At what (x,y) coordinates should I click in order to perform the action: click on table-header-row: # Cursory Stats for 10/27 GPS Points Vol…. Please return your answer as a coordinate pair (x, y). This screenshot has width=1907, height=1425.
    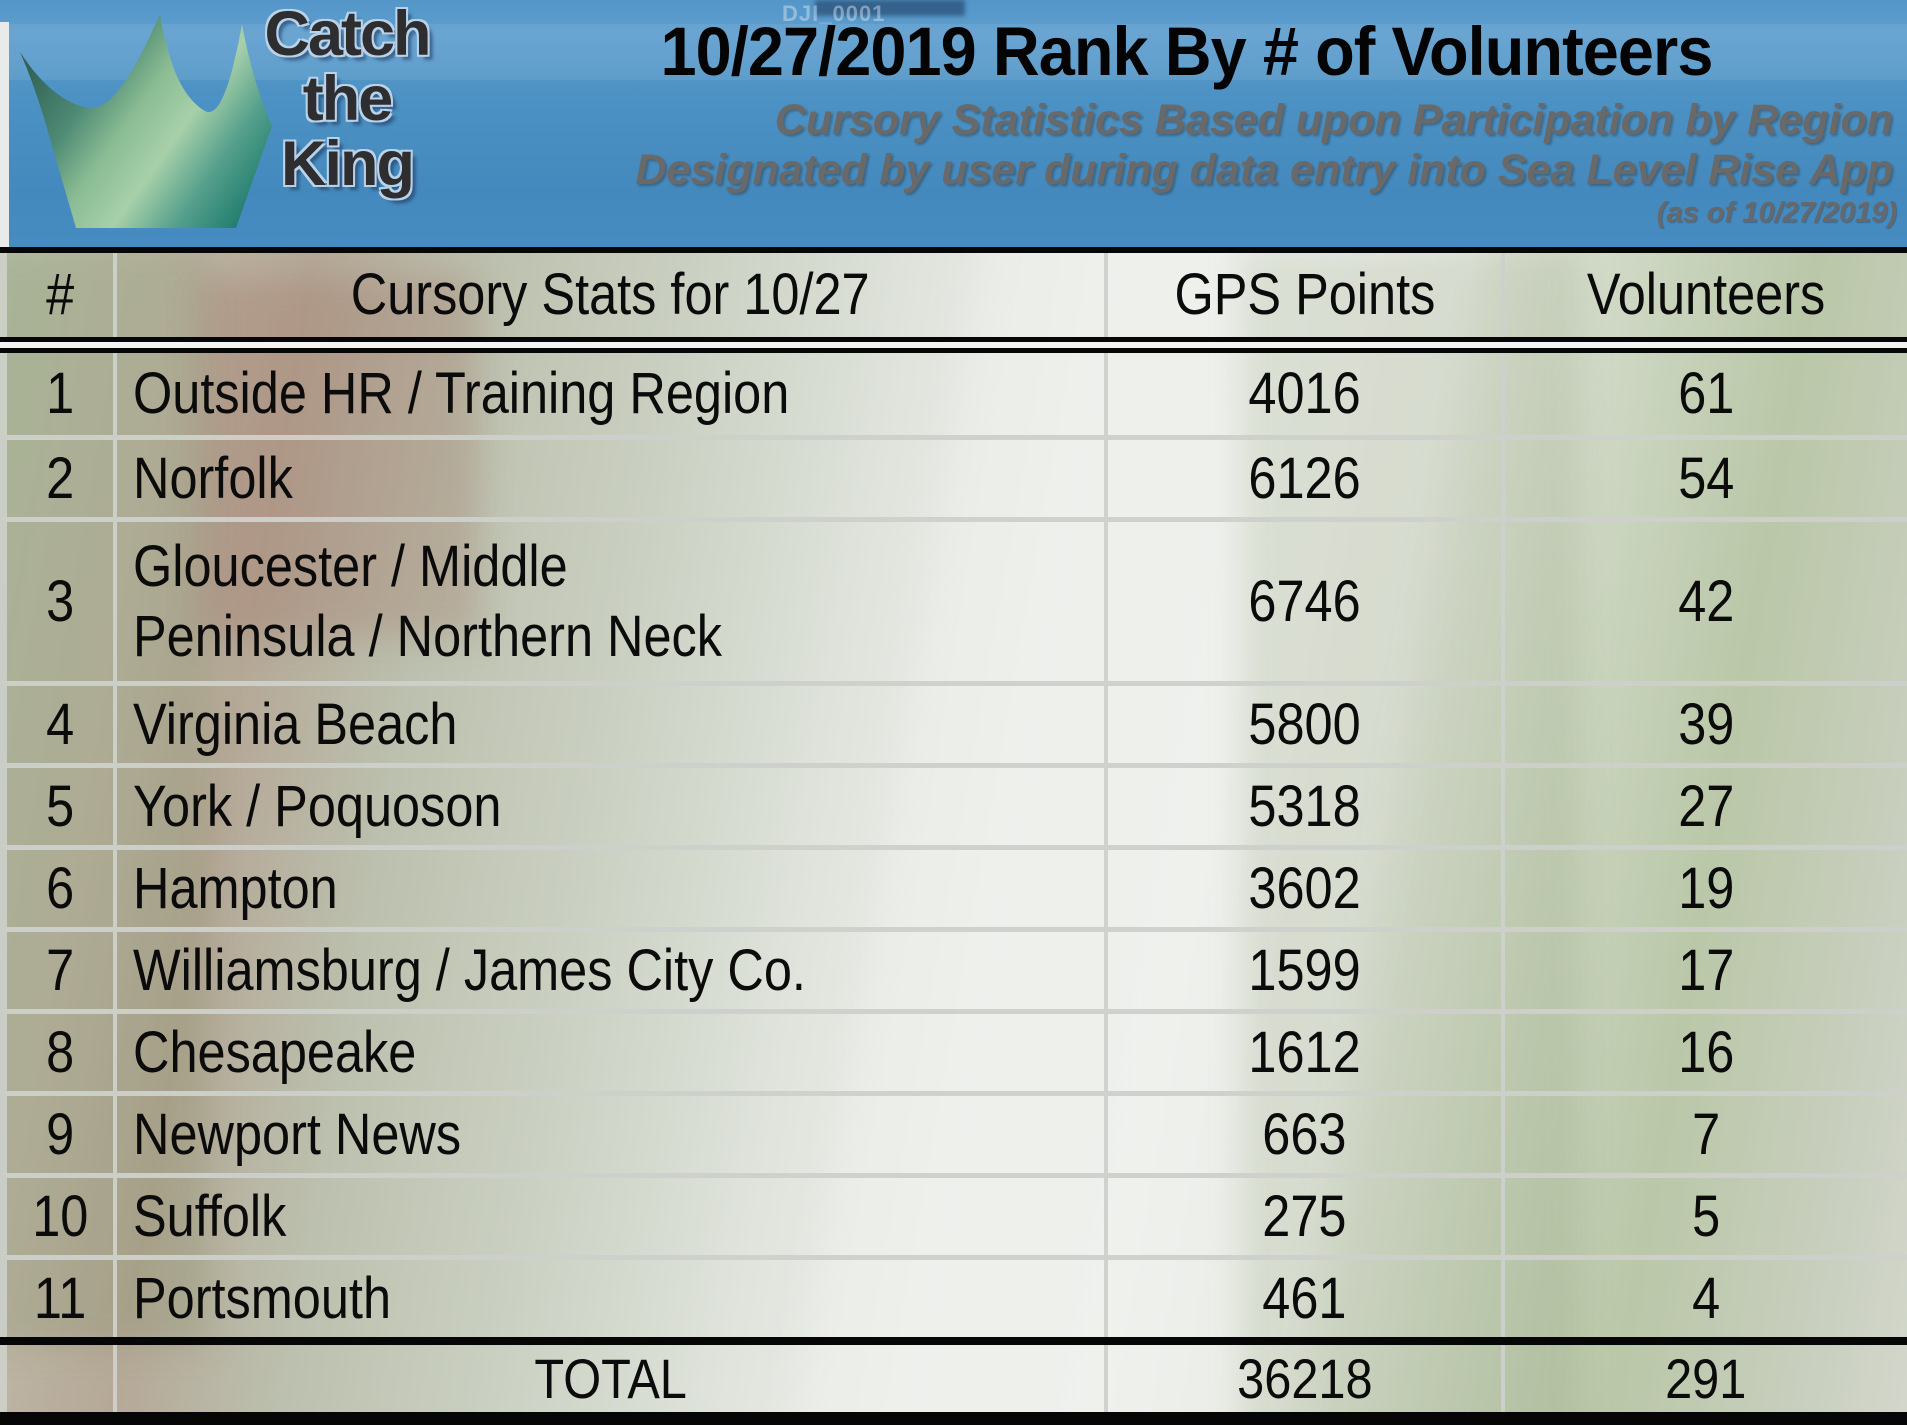
    Looking at the image, I should click on (953, 295).